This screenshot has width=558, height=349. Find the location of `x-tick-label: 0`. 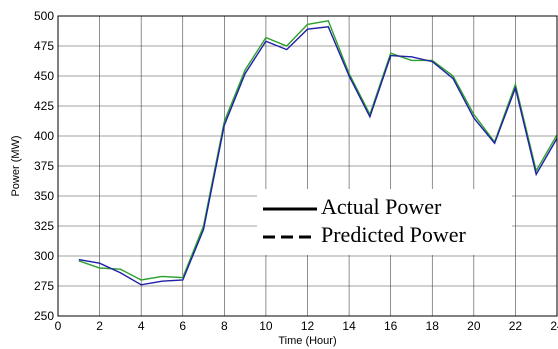

x-tick-label: 0 is located at coordinates (58, 326).